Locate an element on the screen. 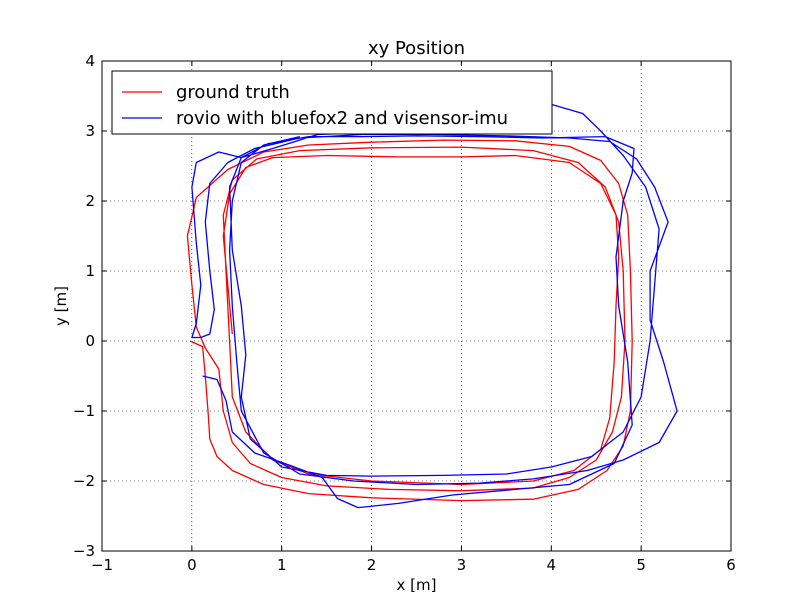 Image resolution: width=812 pixels, height=612 pixels. x-tick-label: 0 is located at coordinates (192, 565).